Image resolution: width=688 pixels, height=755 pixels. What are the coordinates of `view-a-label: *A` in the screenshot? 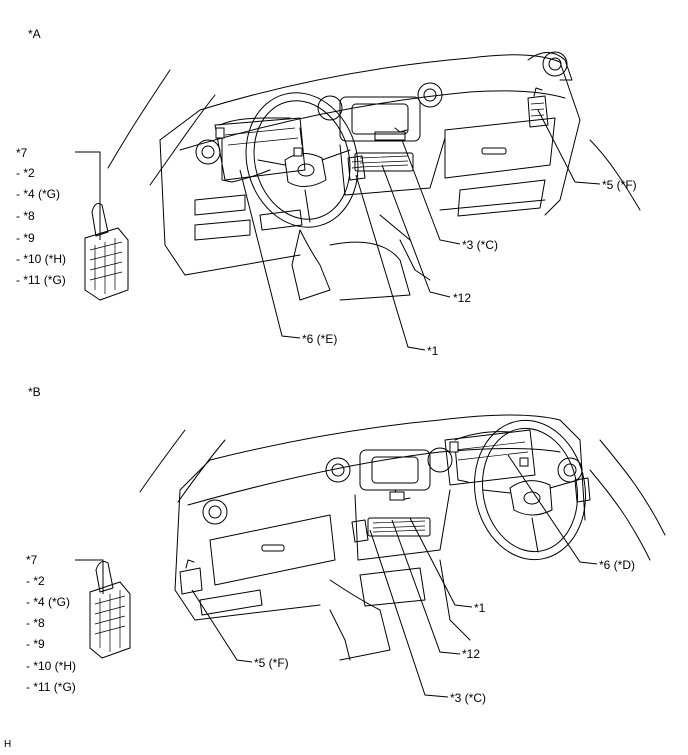 It's located at (34, 34).